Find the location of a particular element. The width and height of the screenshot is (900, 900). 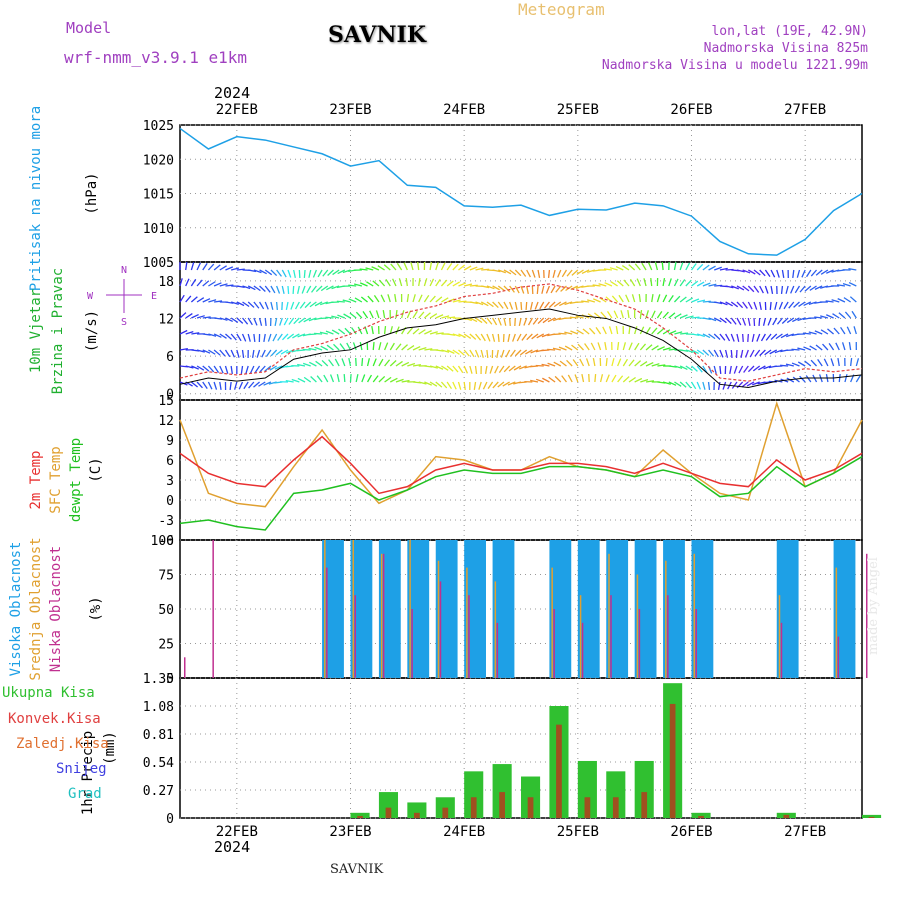

precip-bar-total is located at coordinates (644, 789).